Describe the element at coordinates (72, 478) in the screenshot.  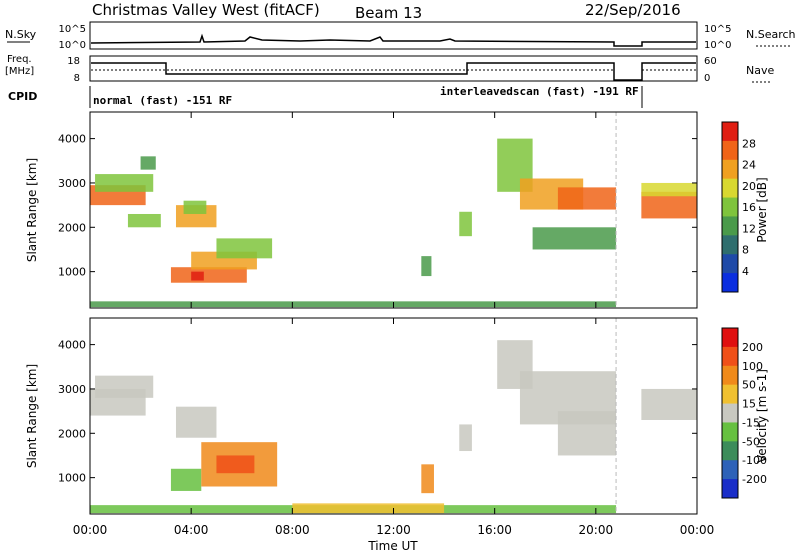
I see `velocity-y-tick-label: 1000` at that location.